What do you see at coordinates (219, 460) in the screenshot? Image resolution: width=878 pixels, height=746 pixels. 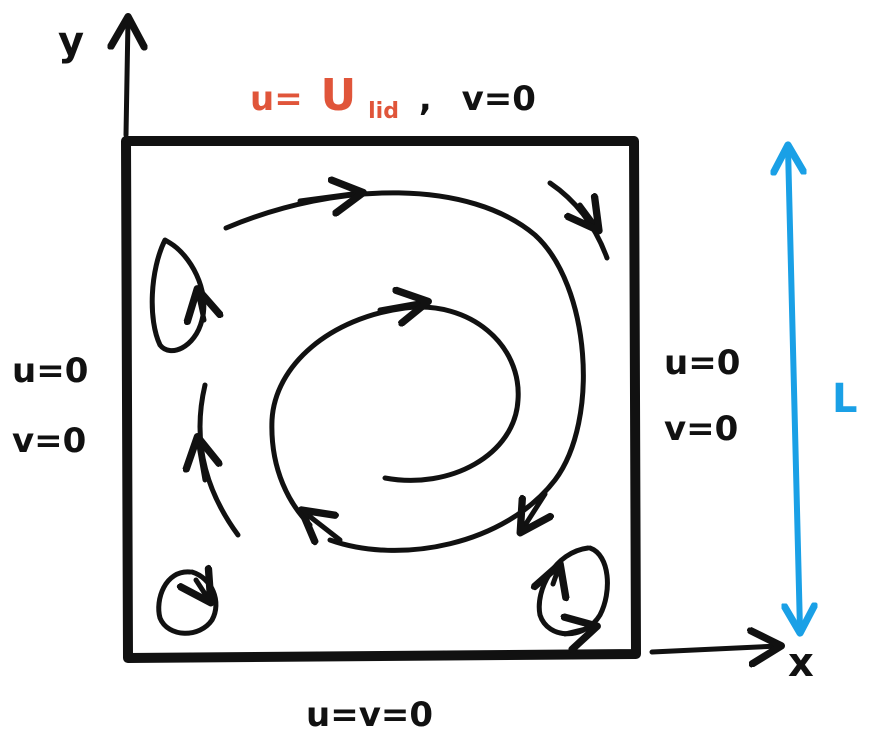 I see `left-side-flow-arc` at bounding box center [219, 460].